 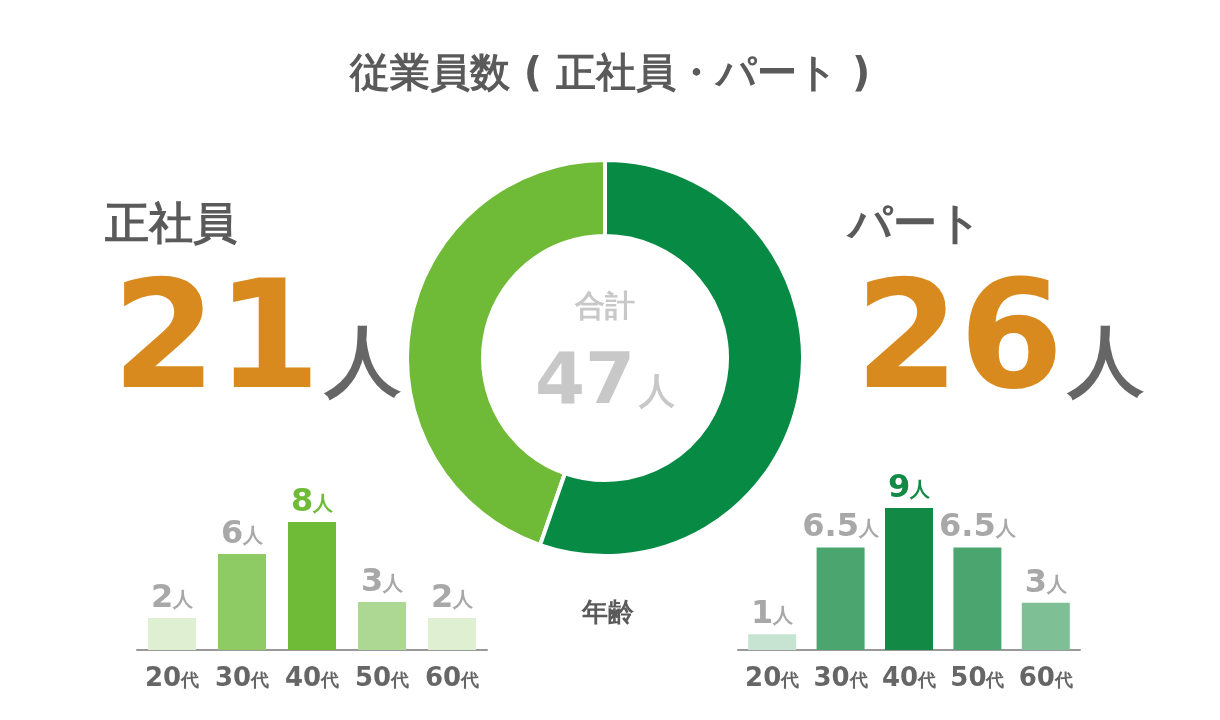 I want to click on data-label: 21人, so click(x=256, y=335).